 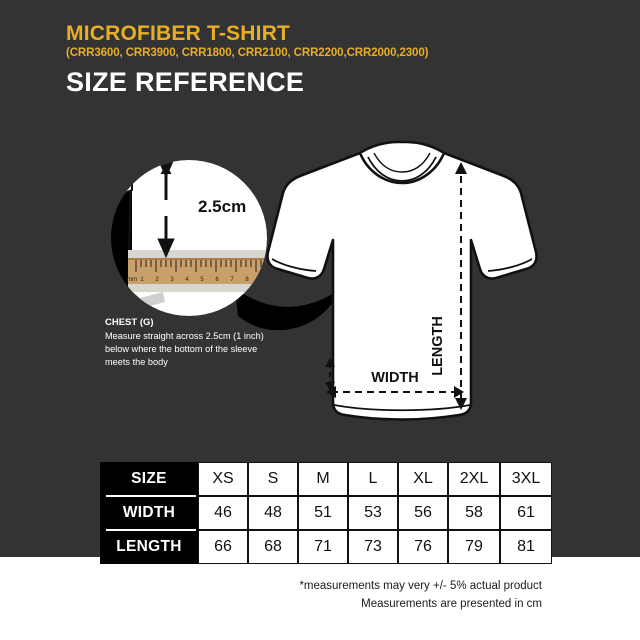 I want to click on svg-text: 2, so click(x=157, y=280).